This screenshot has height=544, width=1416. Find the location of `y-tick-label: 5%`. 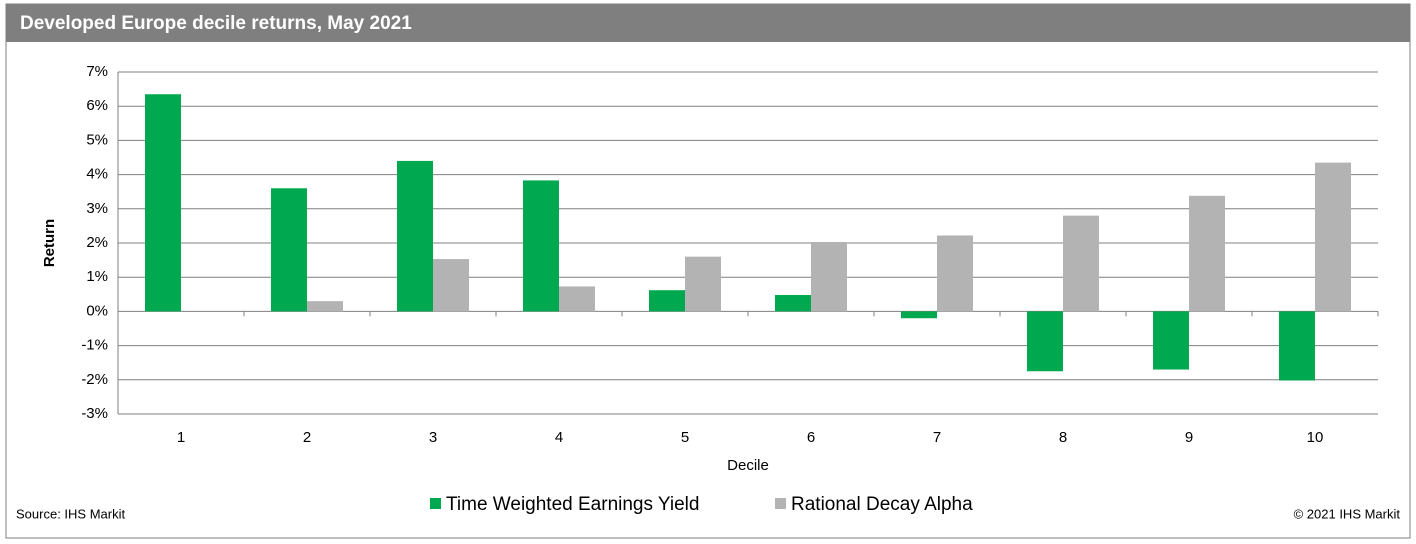

y-tick-label: 5% is located at coordinates (97, 139).